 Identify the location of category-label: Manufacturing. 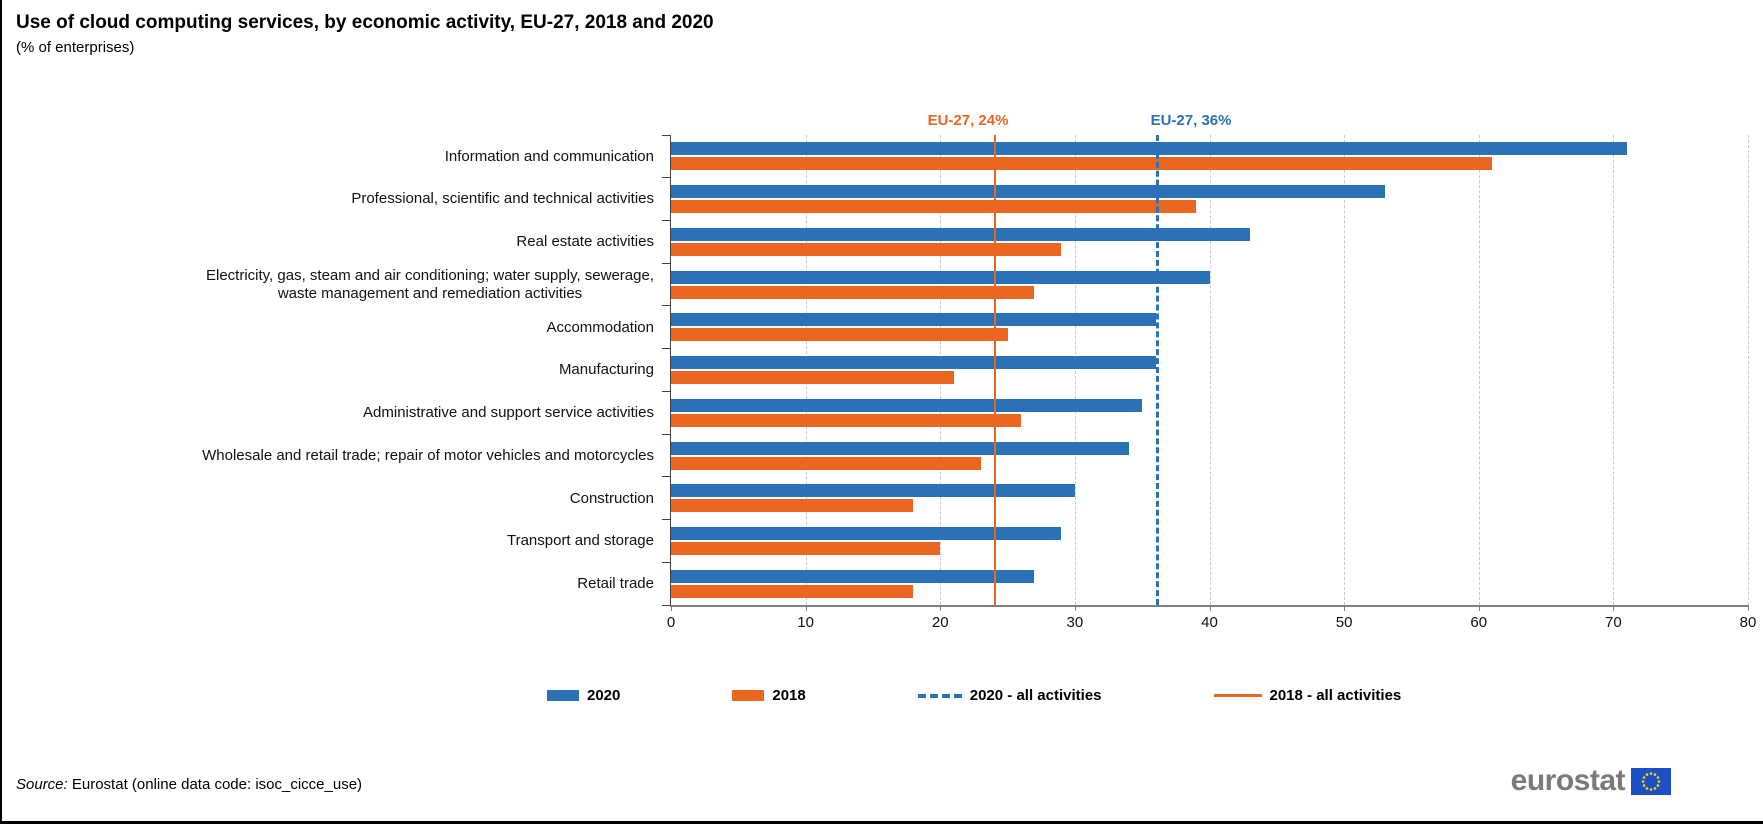
(328, 370).